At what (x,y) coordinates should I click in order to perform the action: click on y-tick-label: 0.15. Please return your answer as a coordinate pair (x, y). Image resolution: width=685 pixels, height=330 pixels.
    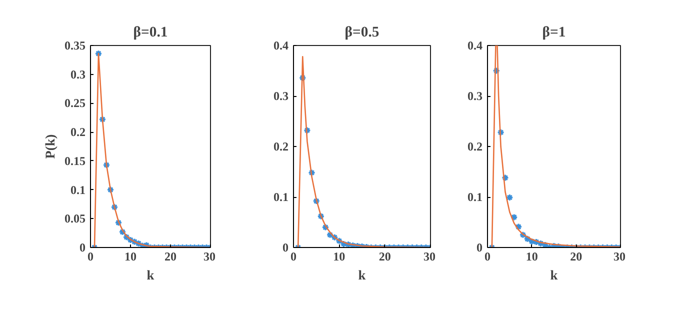
    Looking at the image, I should click on (75, 161).